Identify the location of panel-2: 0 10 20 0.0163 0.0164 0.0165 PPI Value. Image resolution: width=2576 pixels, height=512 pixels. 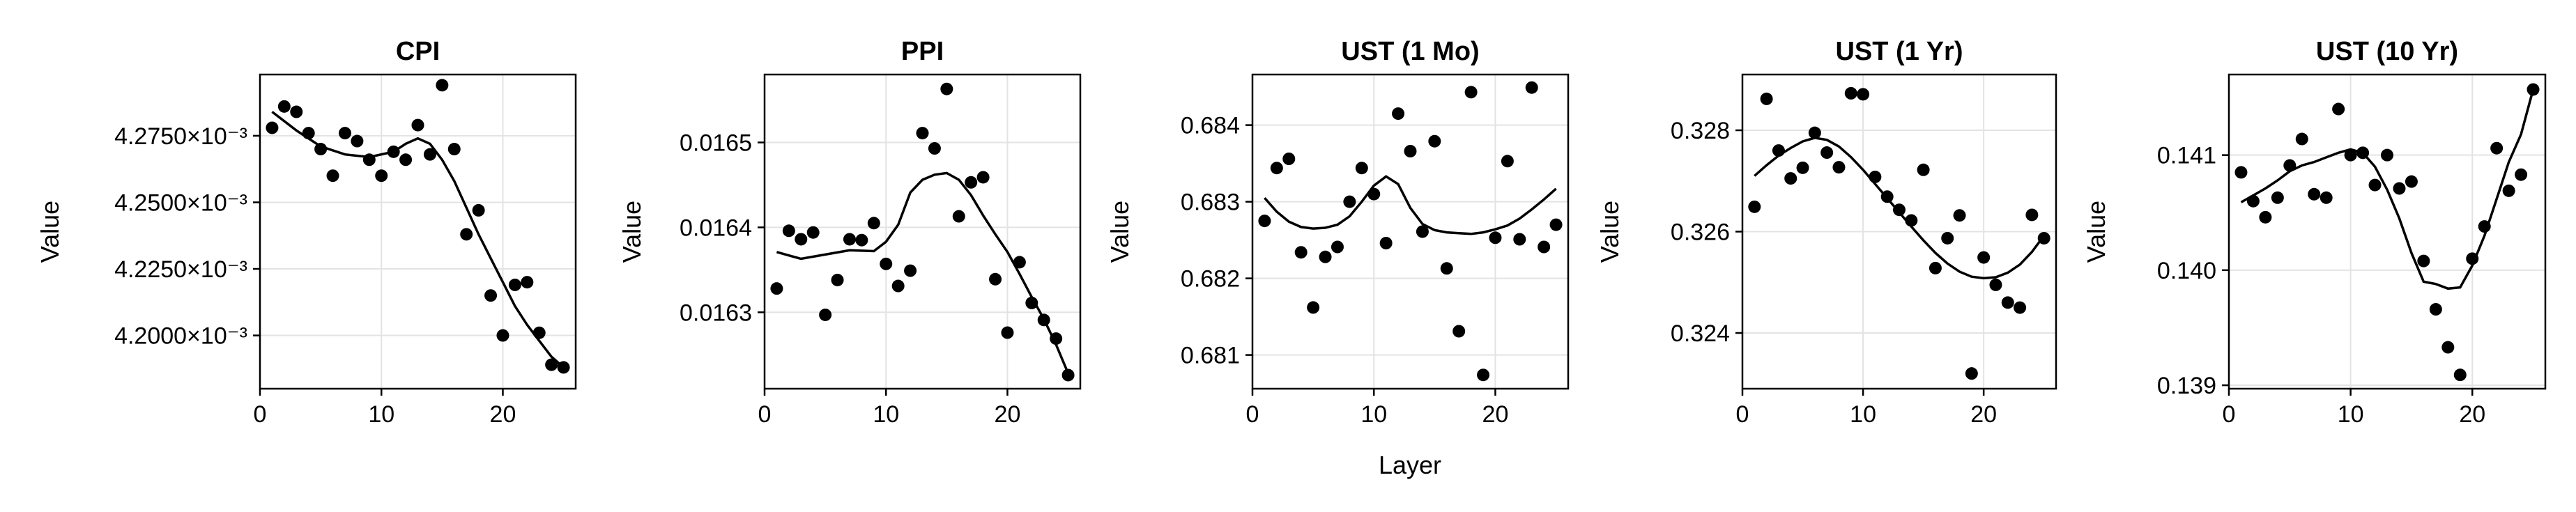
(850, 232).